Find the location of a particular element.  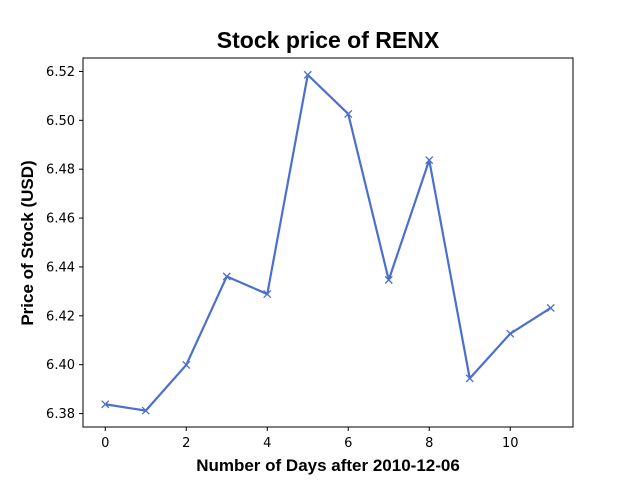

y-tick-label: 6.40 is located at coordinates (60, 365).